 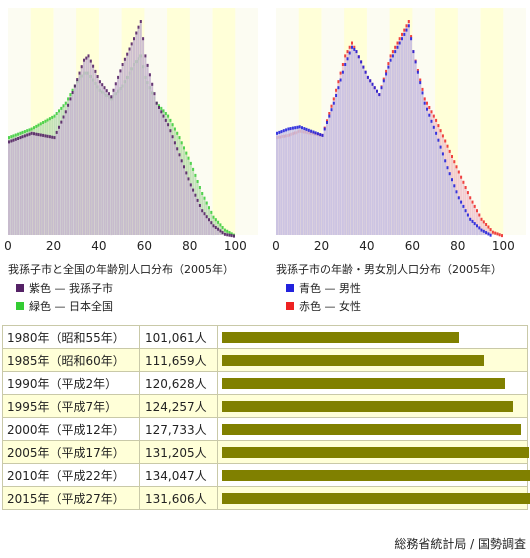 I want to click on legend-label: 緑色 — 日本全国, so click(x=71, y=306).